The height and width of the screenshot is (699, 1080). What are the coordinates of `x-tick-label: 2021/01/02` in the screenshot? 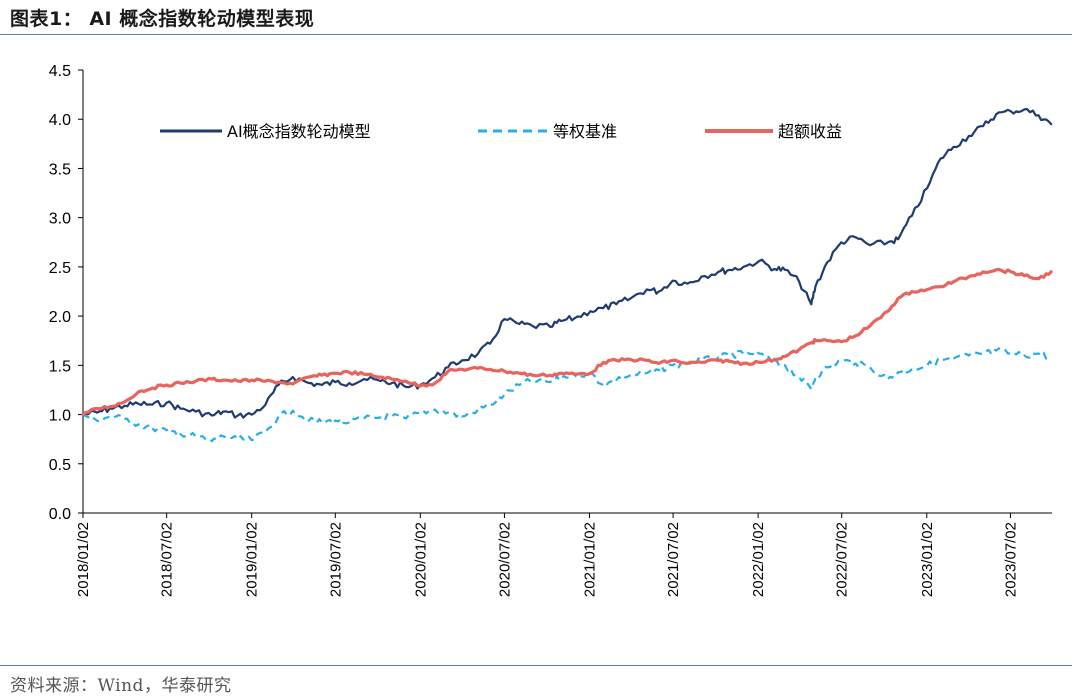 It's located at (589, 559).